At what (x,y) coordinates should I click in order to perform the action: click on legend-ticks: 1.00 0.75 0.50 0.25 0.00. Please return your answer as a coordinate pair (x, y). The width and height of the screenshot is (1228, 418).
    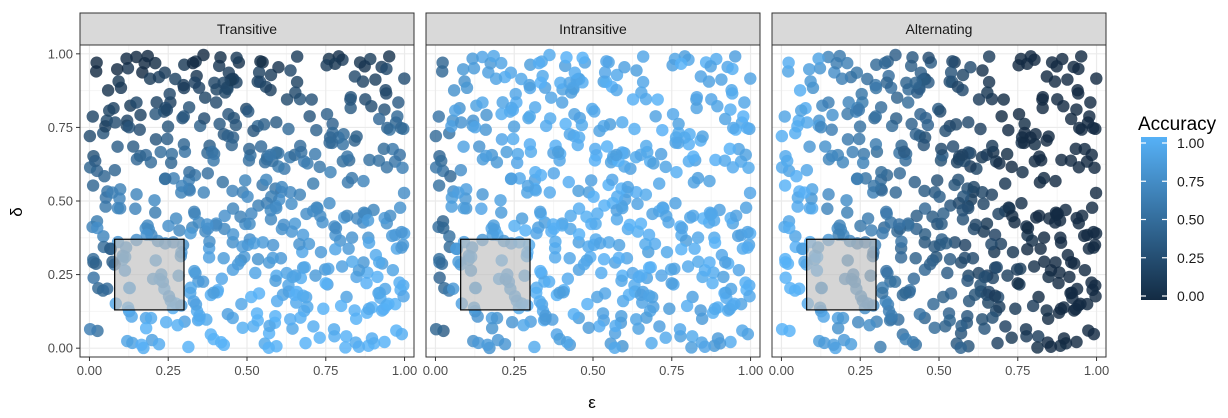
    Looking at the image, I should click on (1172, 219).